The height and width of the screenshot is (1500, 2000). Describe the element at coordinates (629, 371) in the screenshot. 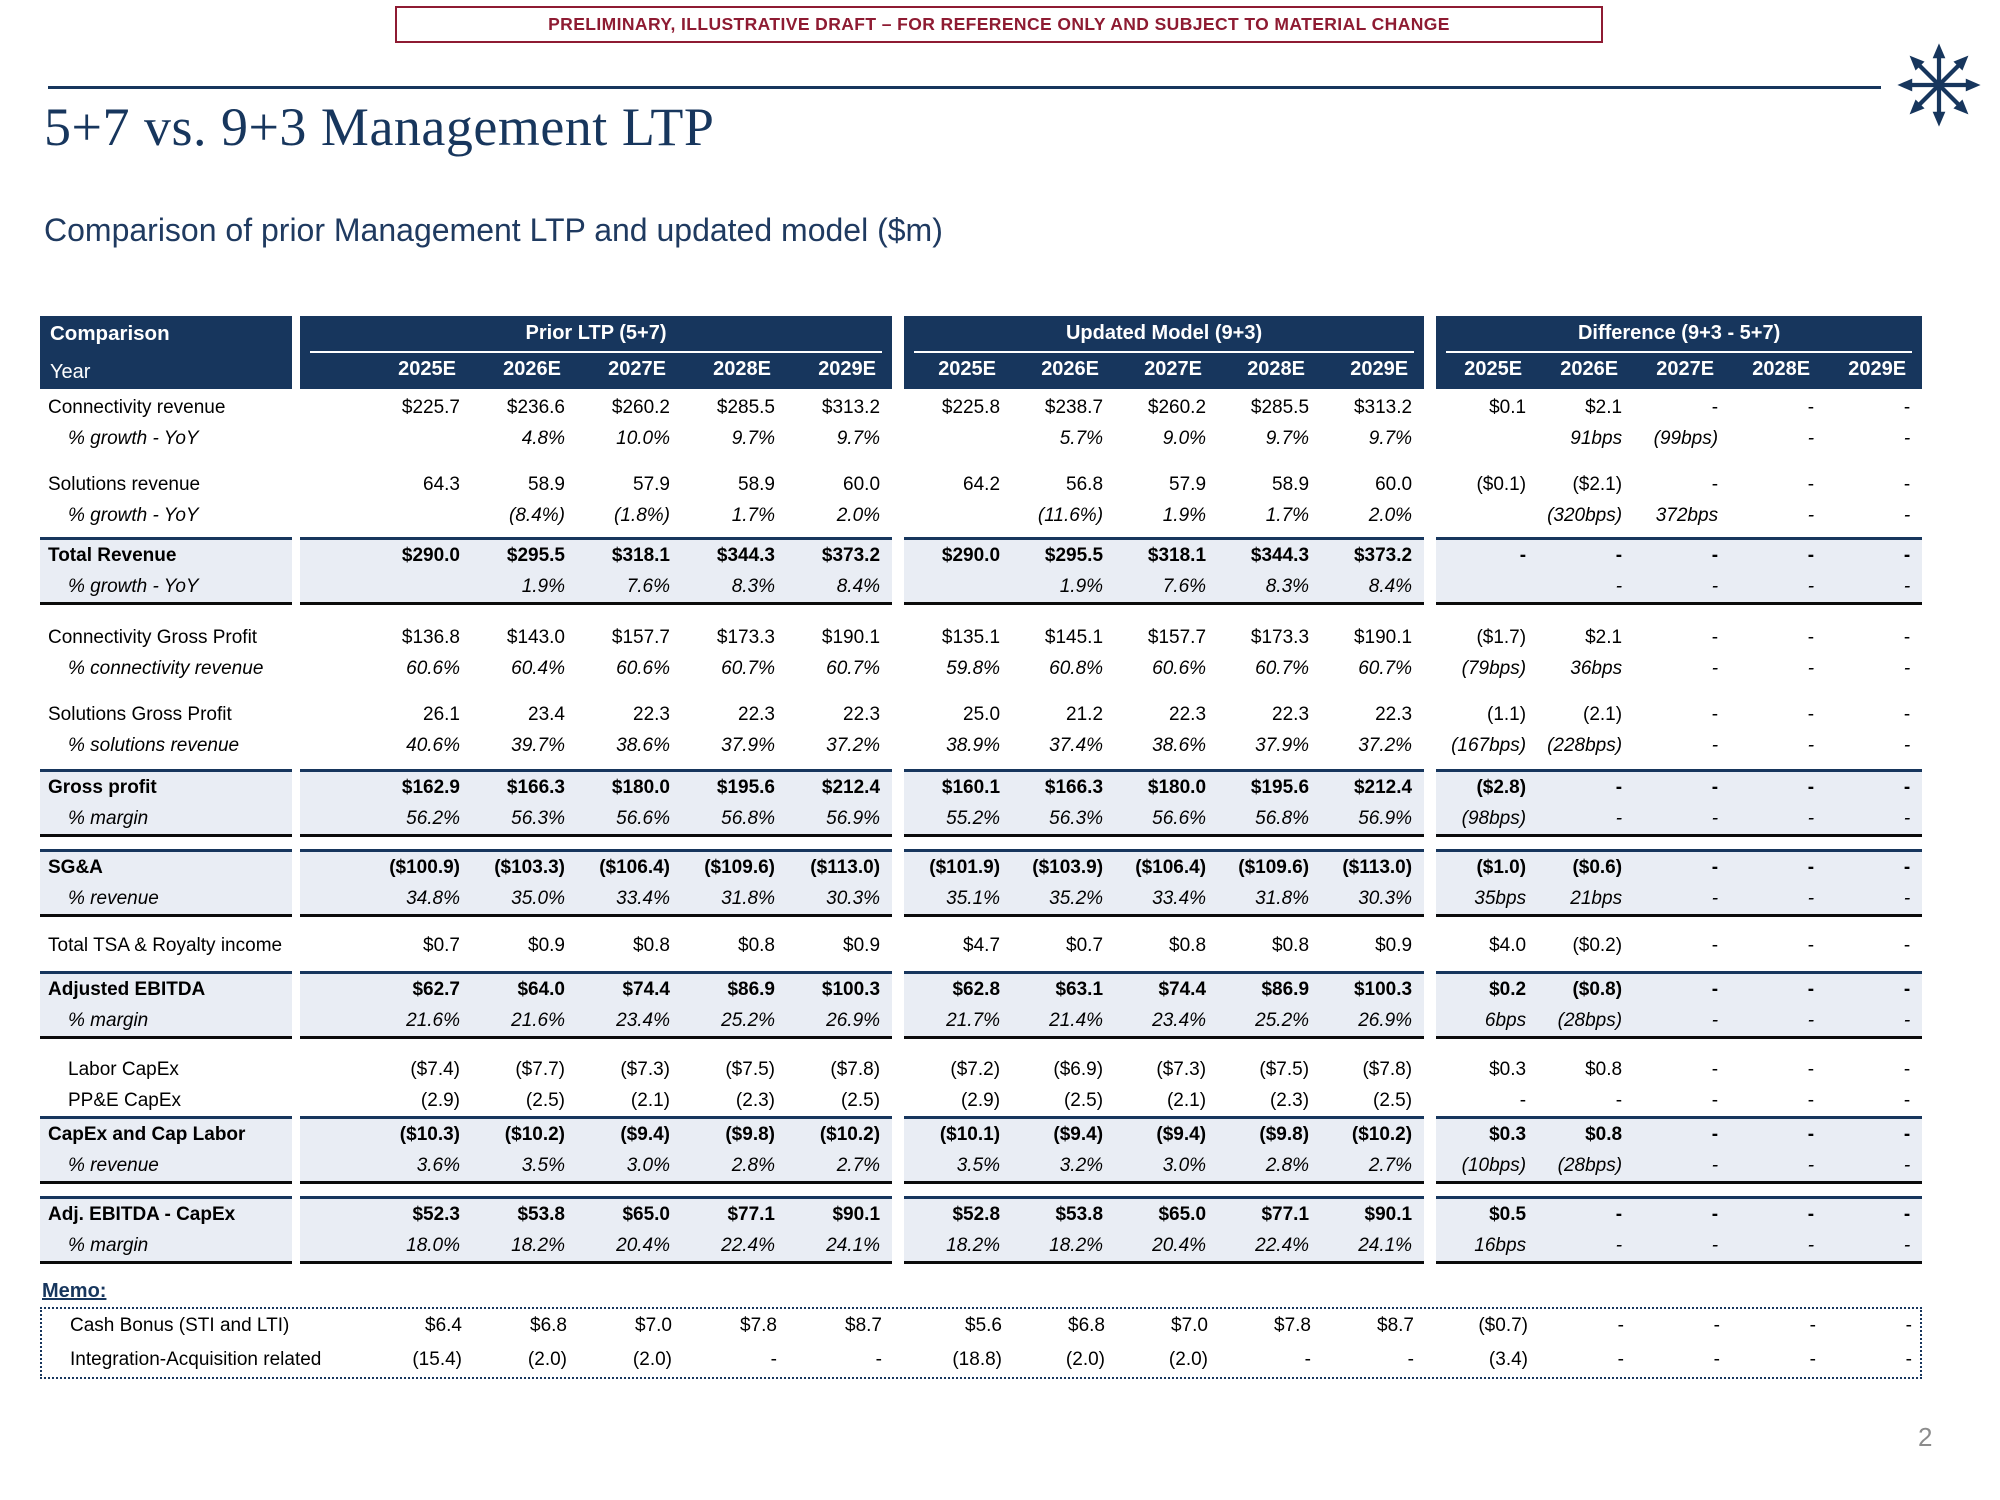

I see `year-header: 2027E` at that location.